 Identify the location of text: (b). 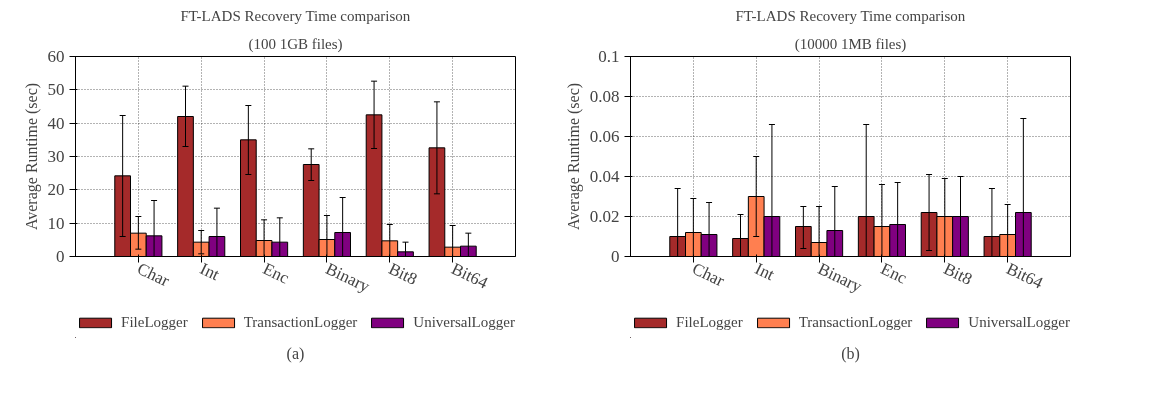
(850, 353).